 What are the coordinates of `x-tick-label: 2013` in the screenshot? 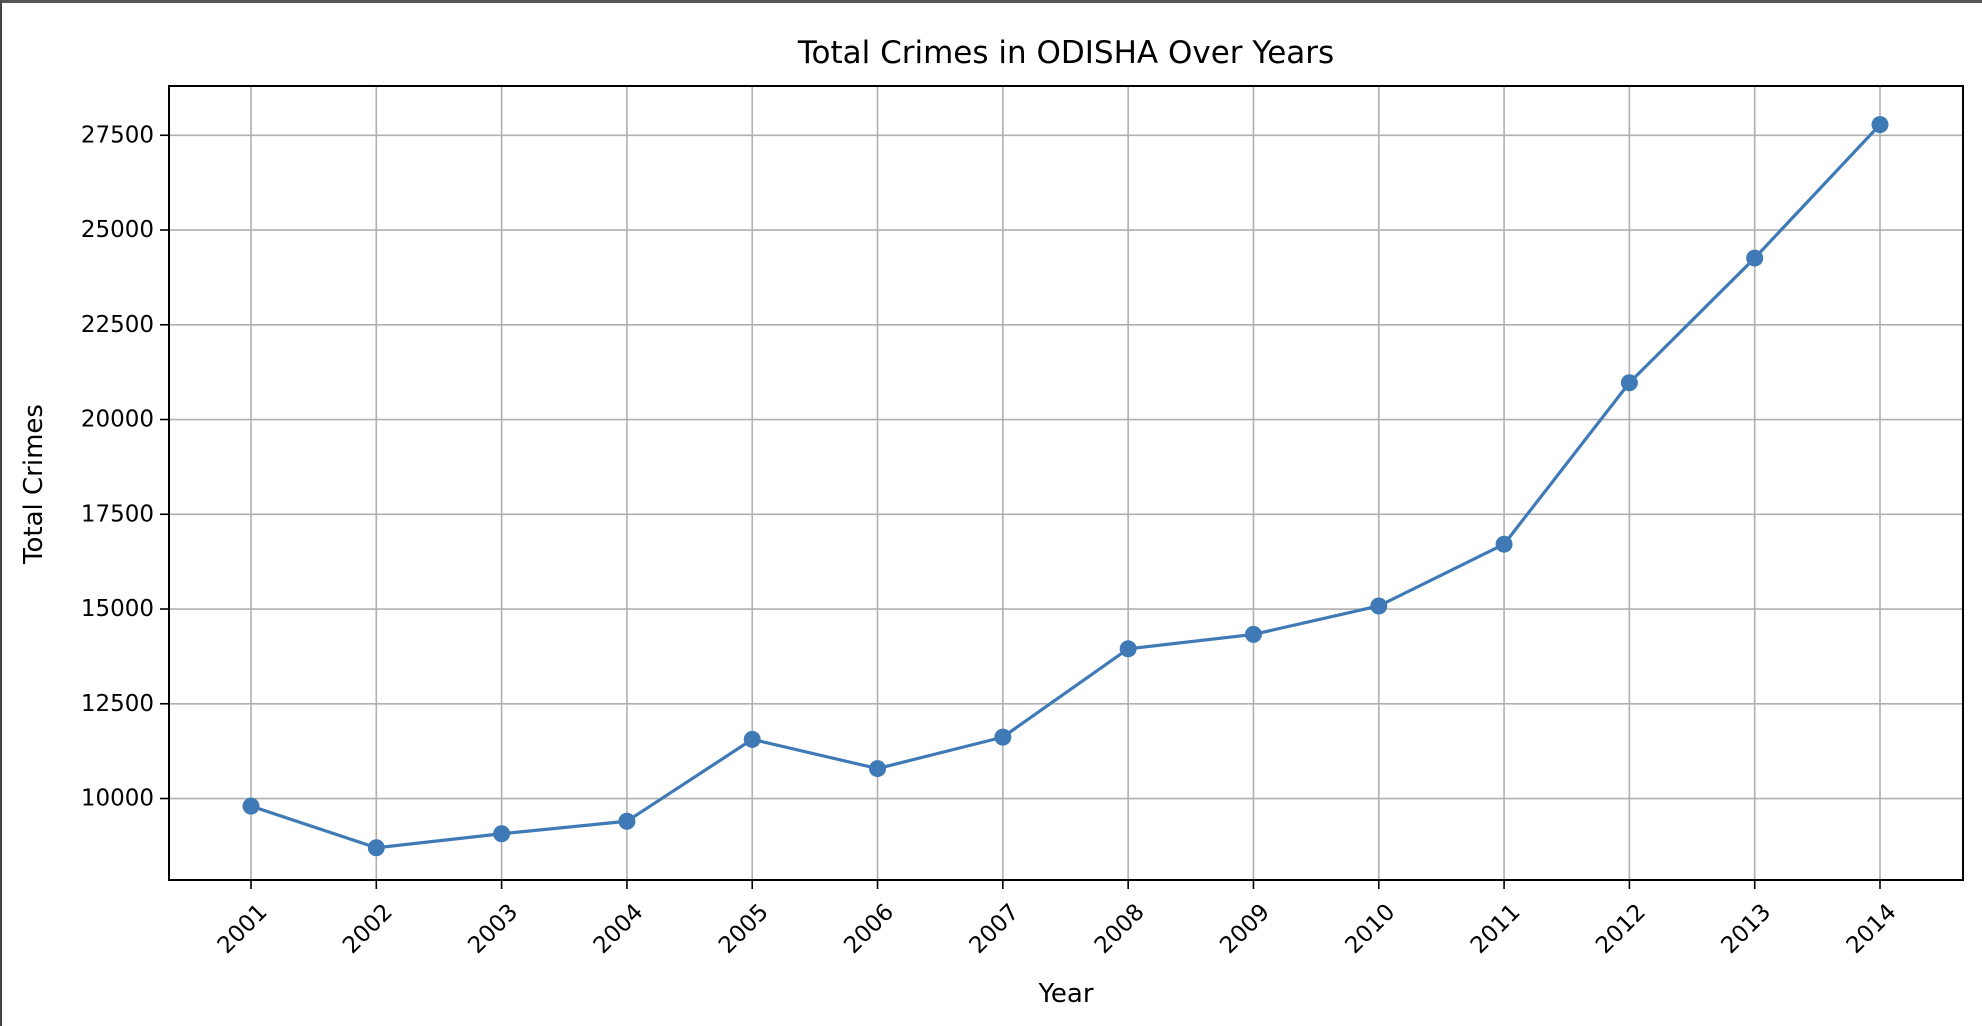 It's located at (1746, 929).